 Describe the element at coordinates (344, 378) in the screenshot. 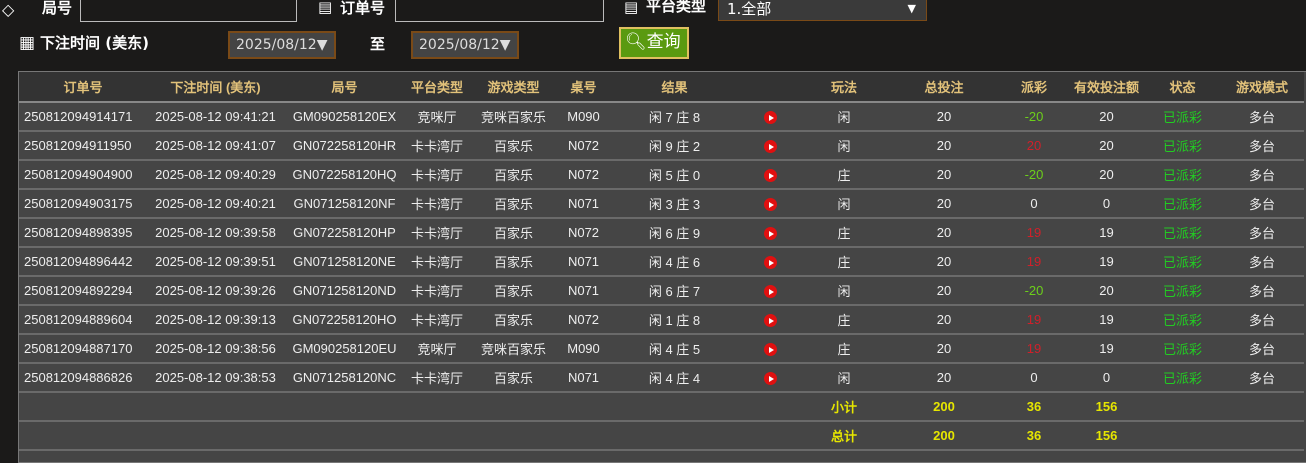

I see `cell-round-no: GN071258120NC` at that location.